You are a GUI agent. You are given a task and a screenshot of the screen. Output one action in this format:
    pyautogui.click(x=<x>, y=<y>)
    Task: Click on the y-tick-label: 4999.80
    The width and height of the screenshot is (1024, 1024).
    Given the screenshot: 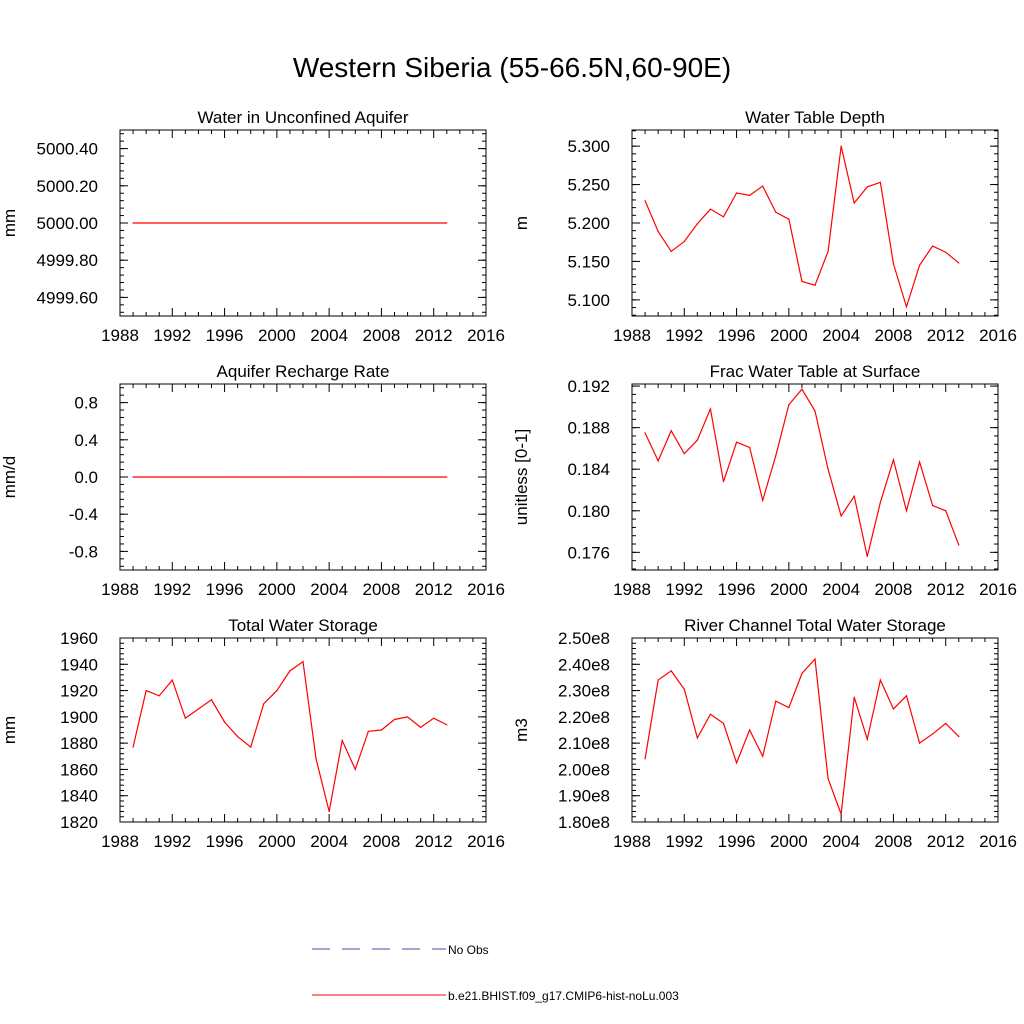 What is the action you would take?
    pyautogui.click(x=67, y=260)
    